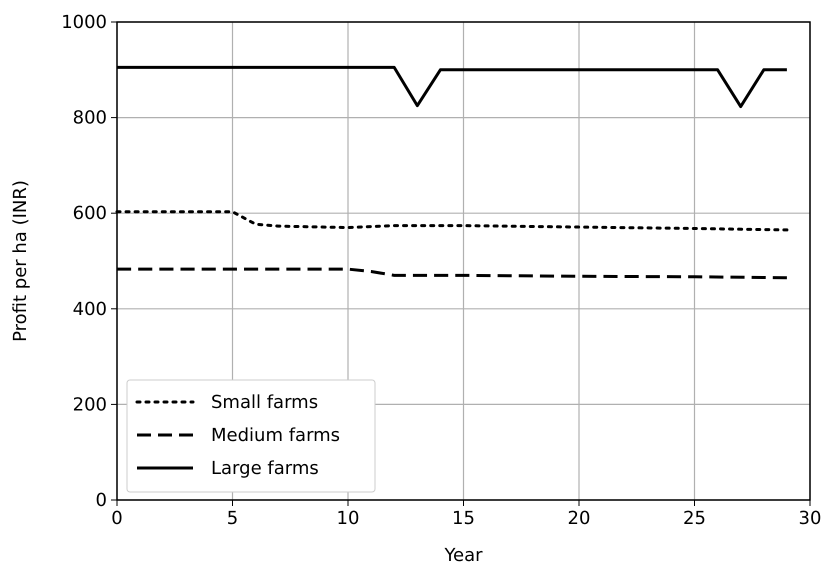 This screenshot has height=571, width=834. Describe the element at coordinates (89, 405) in the screenshot. I see `y-tick-label: 200` at that location.